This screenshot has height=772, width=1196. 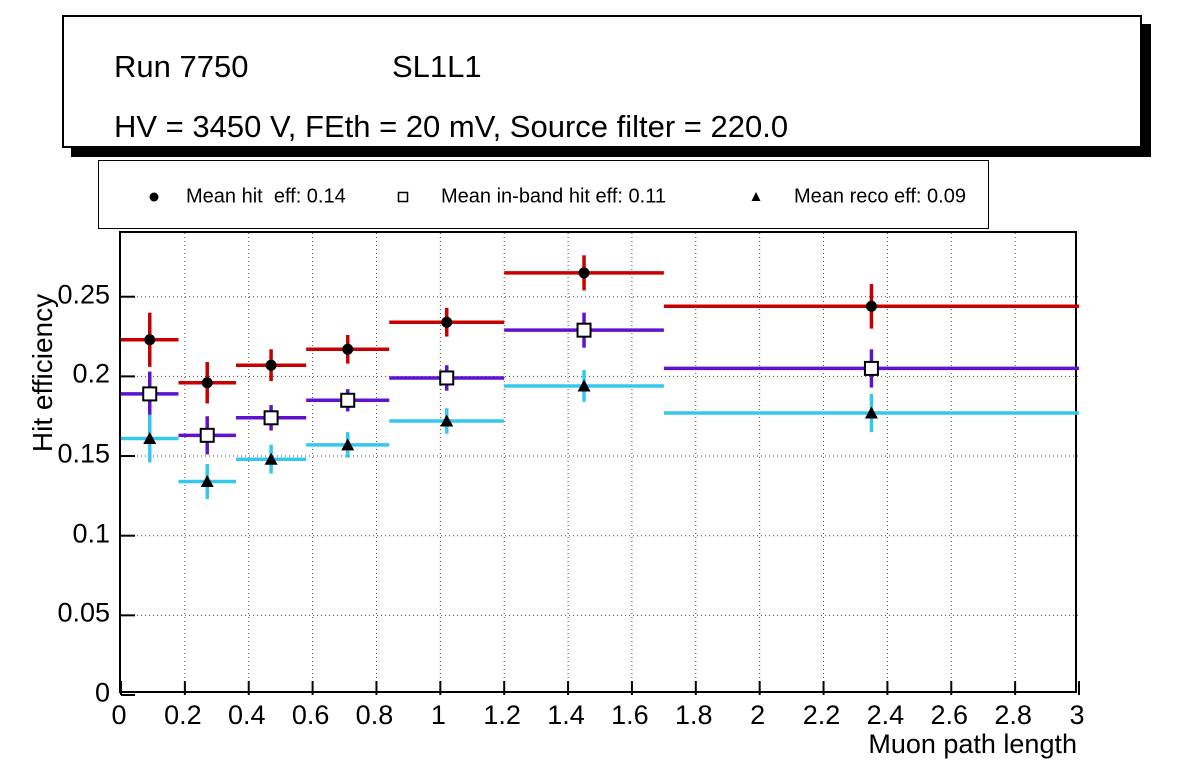 I want to click on filled-triangle-icon, so click(x=756, y=196).